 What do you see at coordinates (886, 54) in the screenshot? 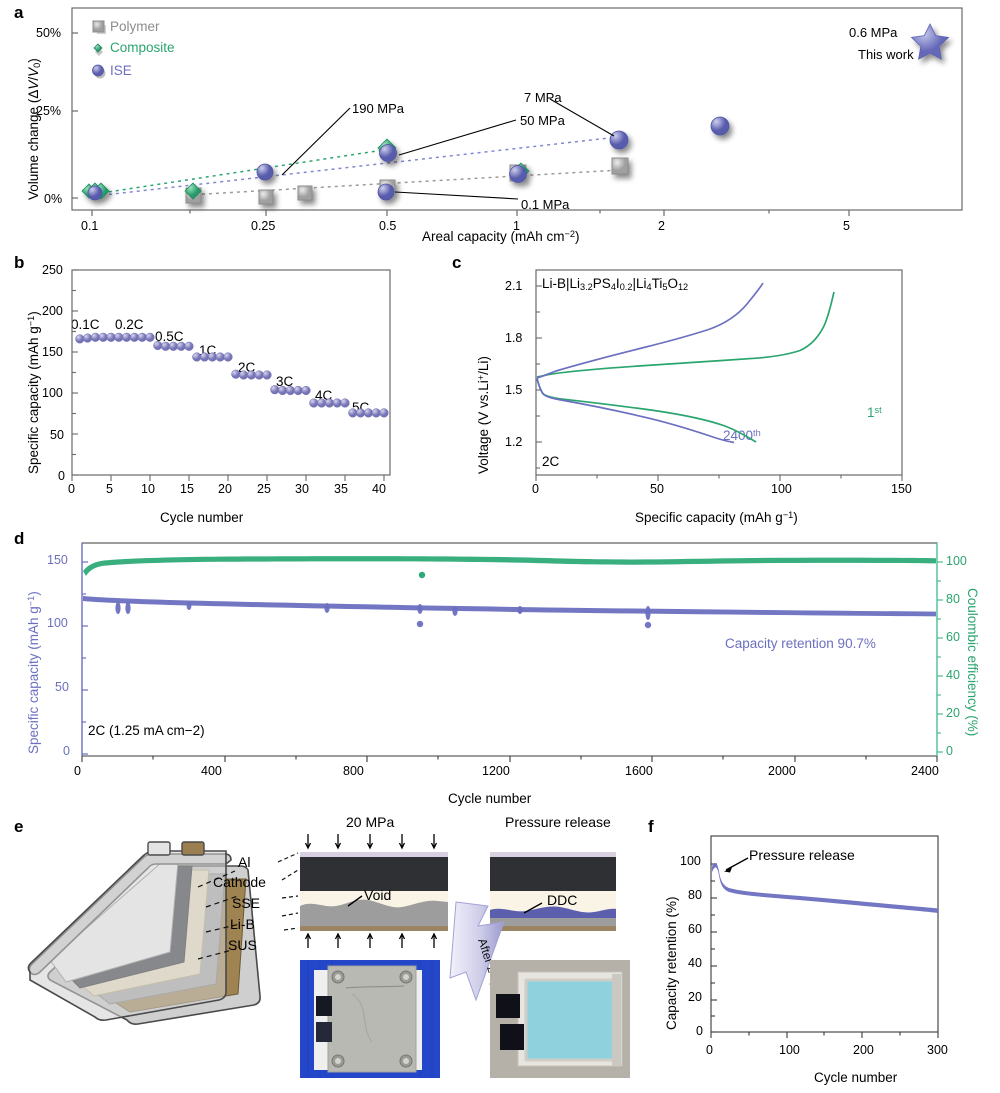
I see `panel-a-anno-thiswork: This work` at bounding box center [886, 54].